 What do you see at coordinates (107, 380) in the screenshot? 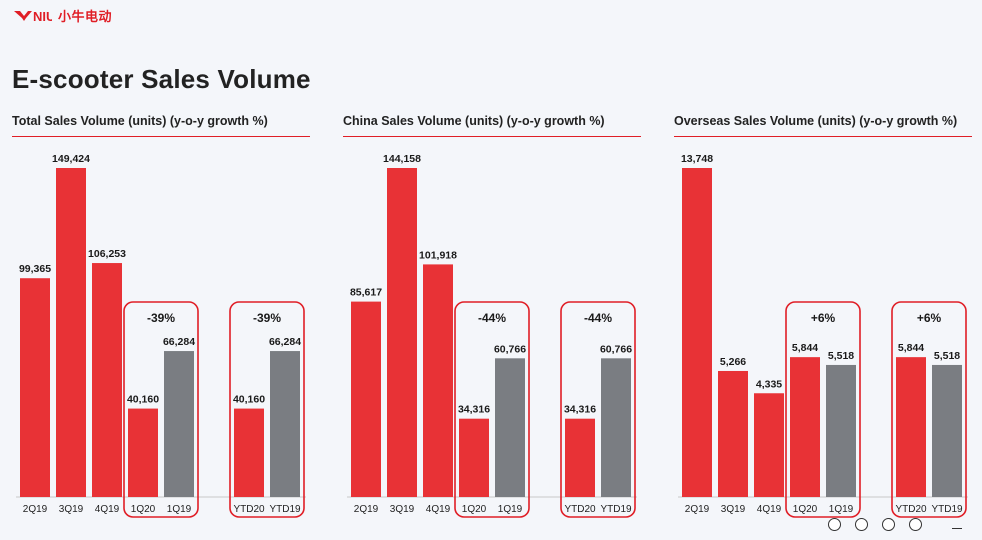
I see `total-bar-4q19` at bounding box center [107, 380].